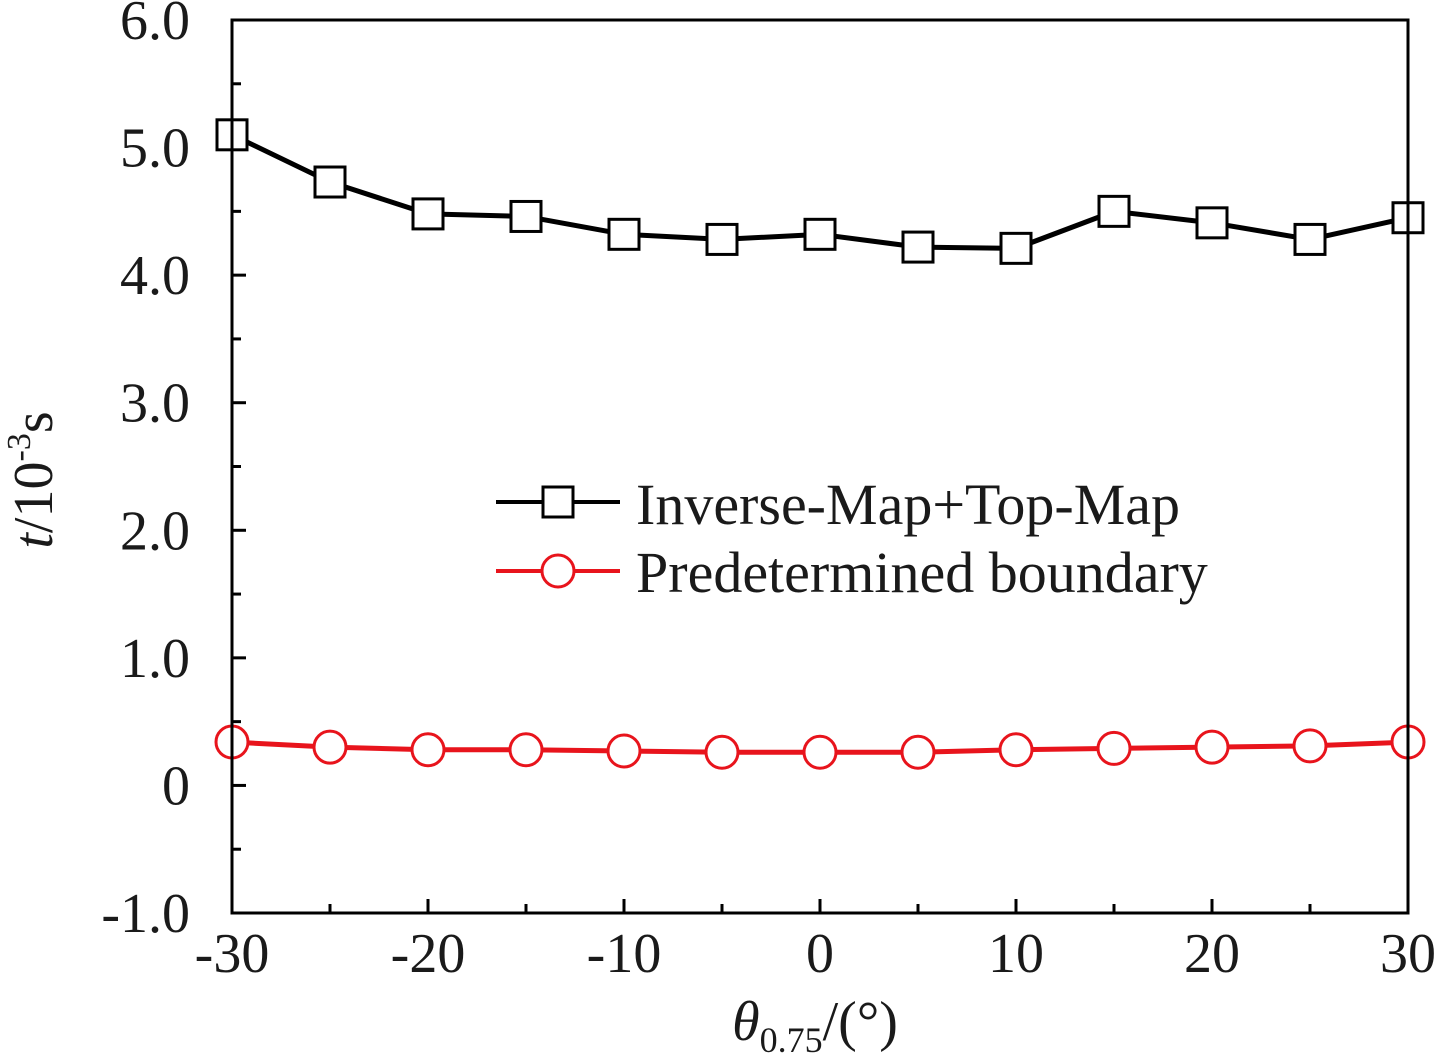 The height and width of the screenshot is (1061, 1437). Describe the element at coordinates (145, 914) in the screenshot. I see `y-tick-label: -1.0` at that location.